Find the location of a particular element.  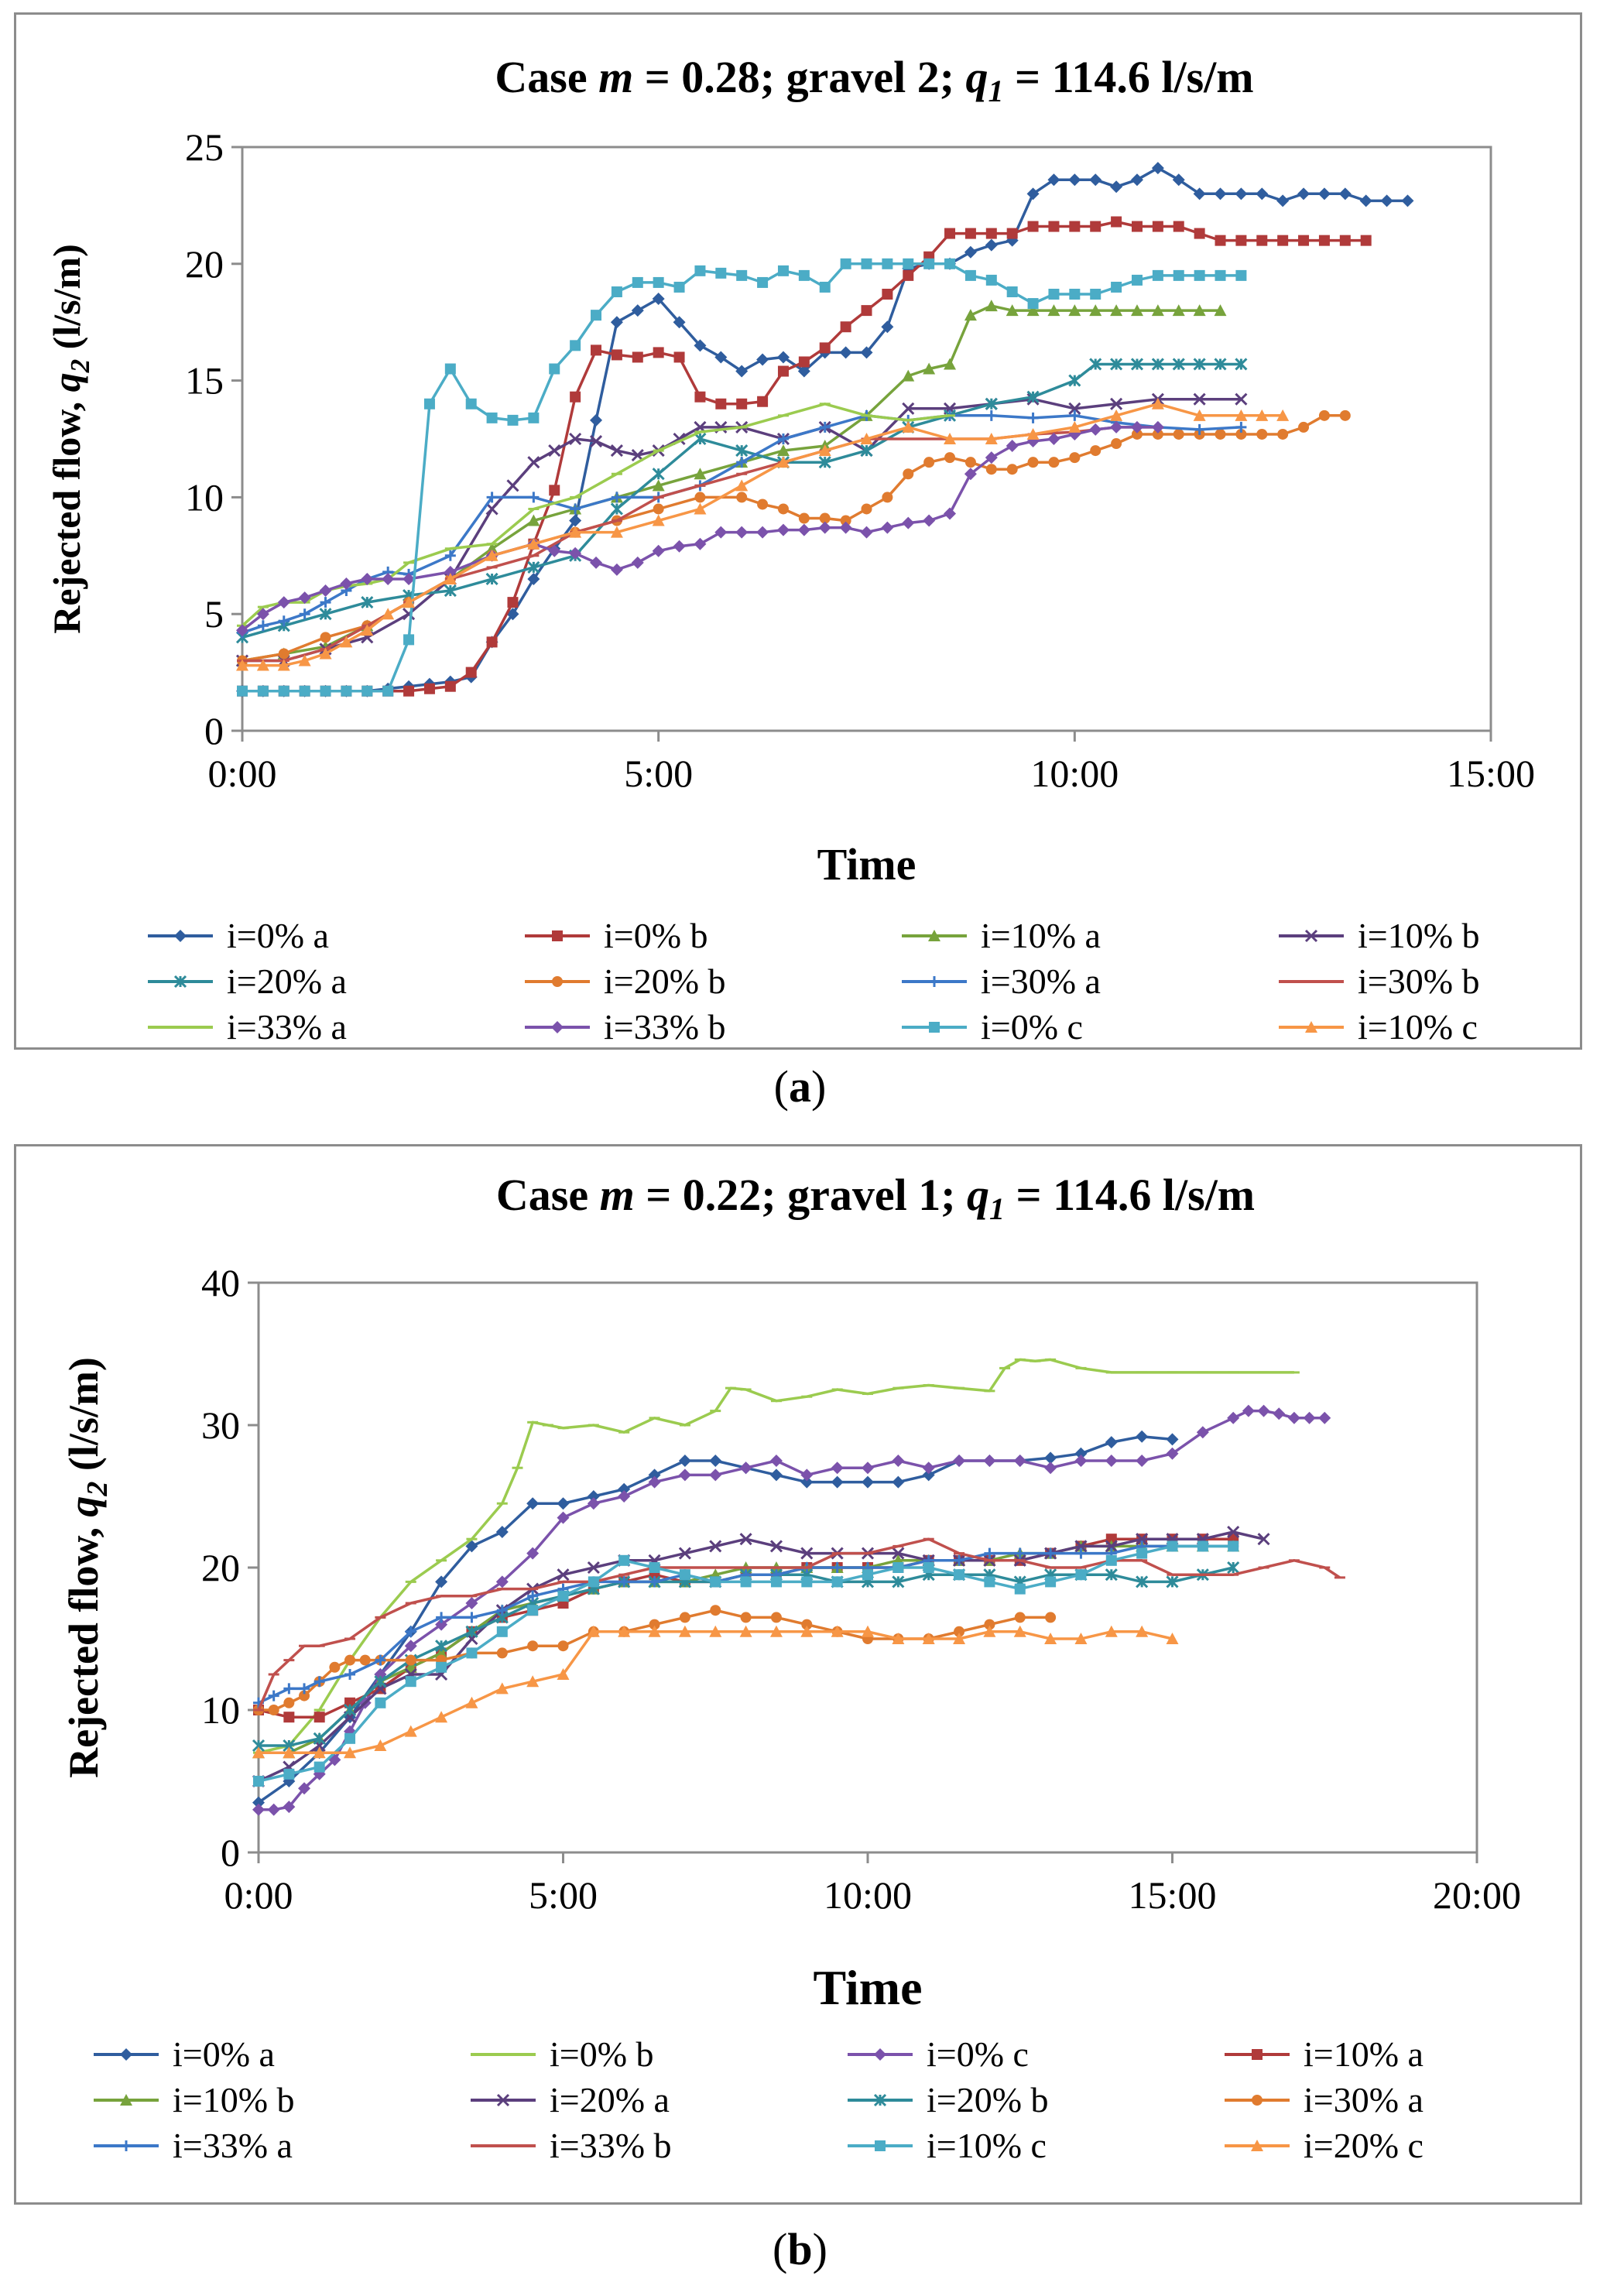

legend-label: i=0% b is located at coordinates (656, 936).